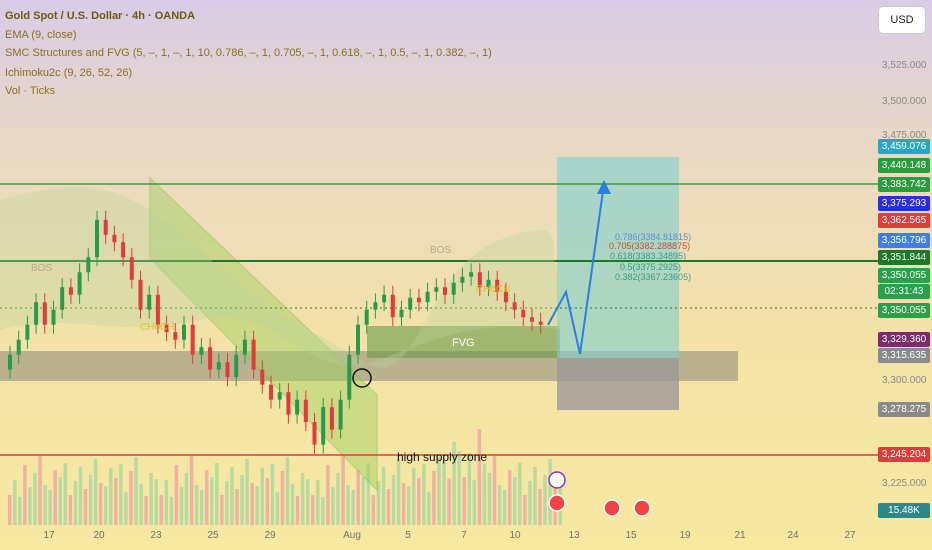 This screenshot has height=550, width=932. Describe the element at coordinates (618, 384) in the screenshot. I see `stop-box` at that location.